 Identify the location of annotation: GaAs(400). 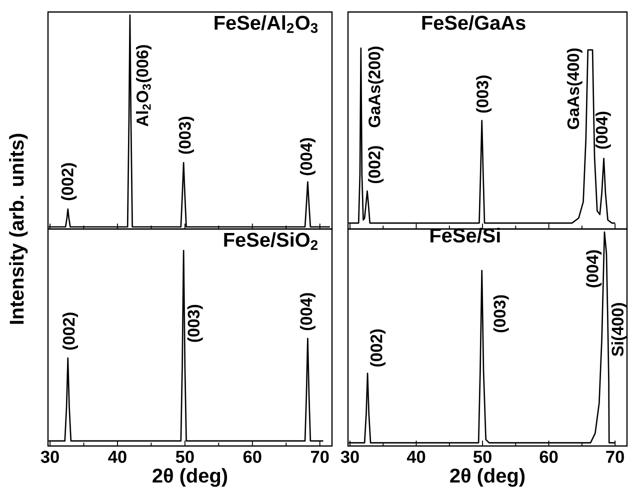
(574, 89).